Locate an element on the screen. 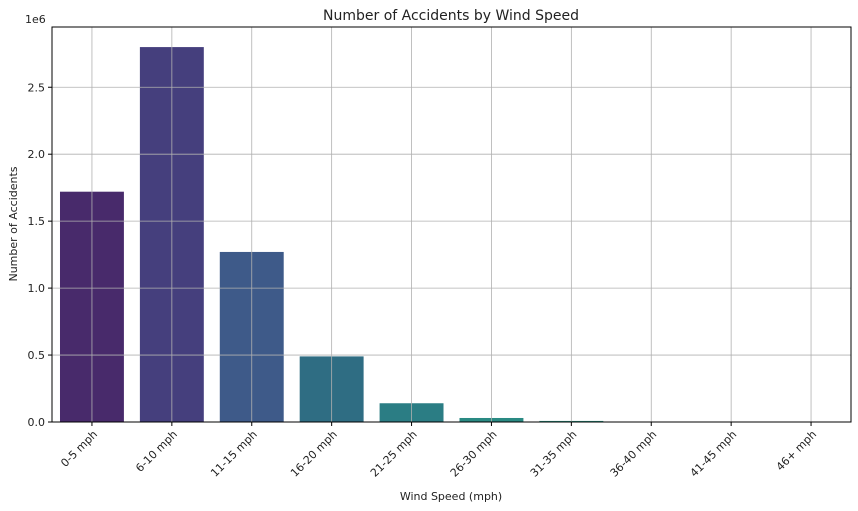 Image resolution: width=858 pixels, height=511 pixels. x-axis-label: Wind Speed (mph) is located at coordinates (451, 496).